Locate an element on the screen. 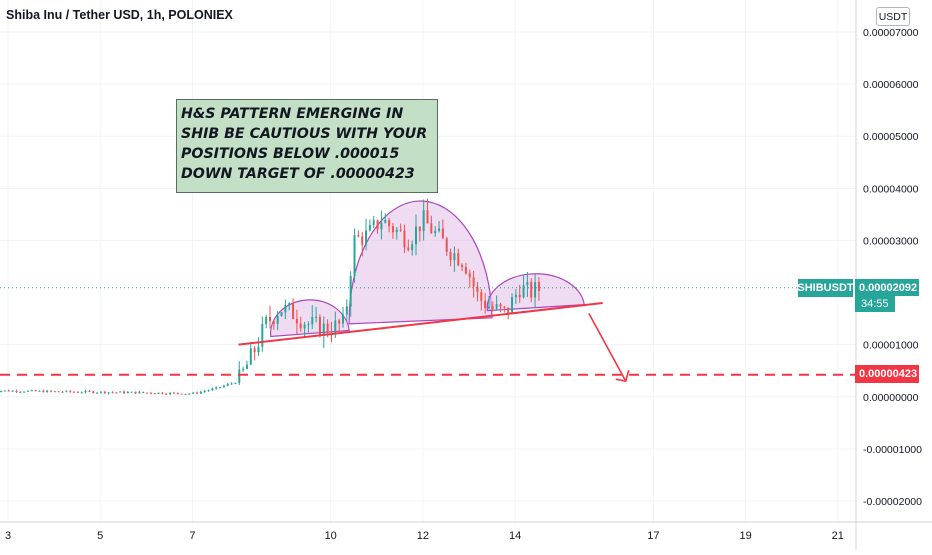 The height and width of the screenshot is (555, 932). x-tick-label: 10 is located at coordinates (331, 536).